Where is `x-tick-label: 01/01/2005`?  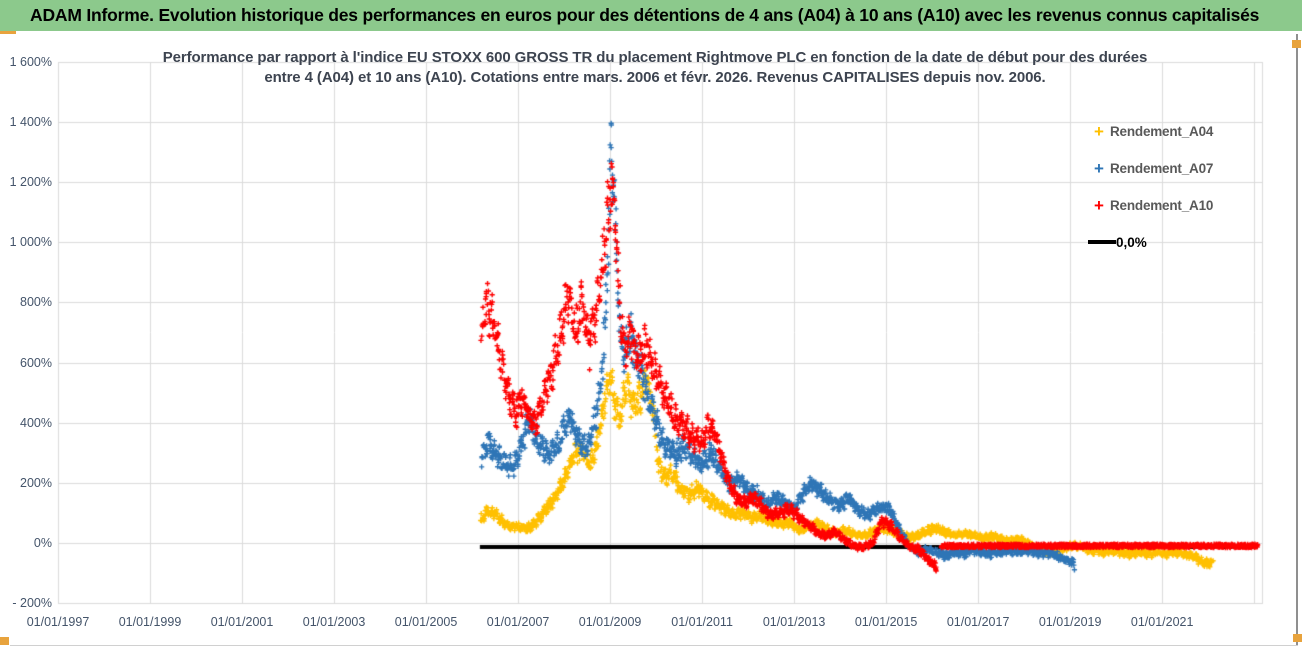
x-tick-label: 01/01/2005 is located at coordinates (426, 622).